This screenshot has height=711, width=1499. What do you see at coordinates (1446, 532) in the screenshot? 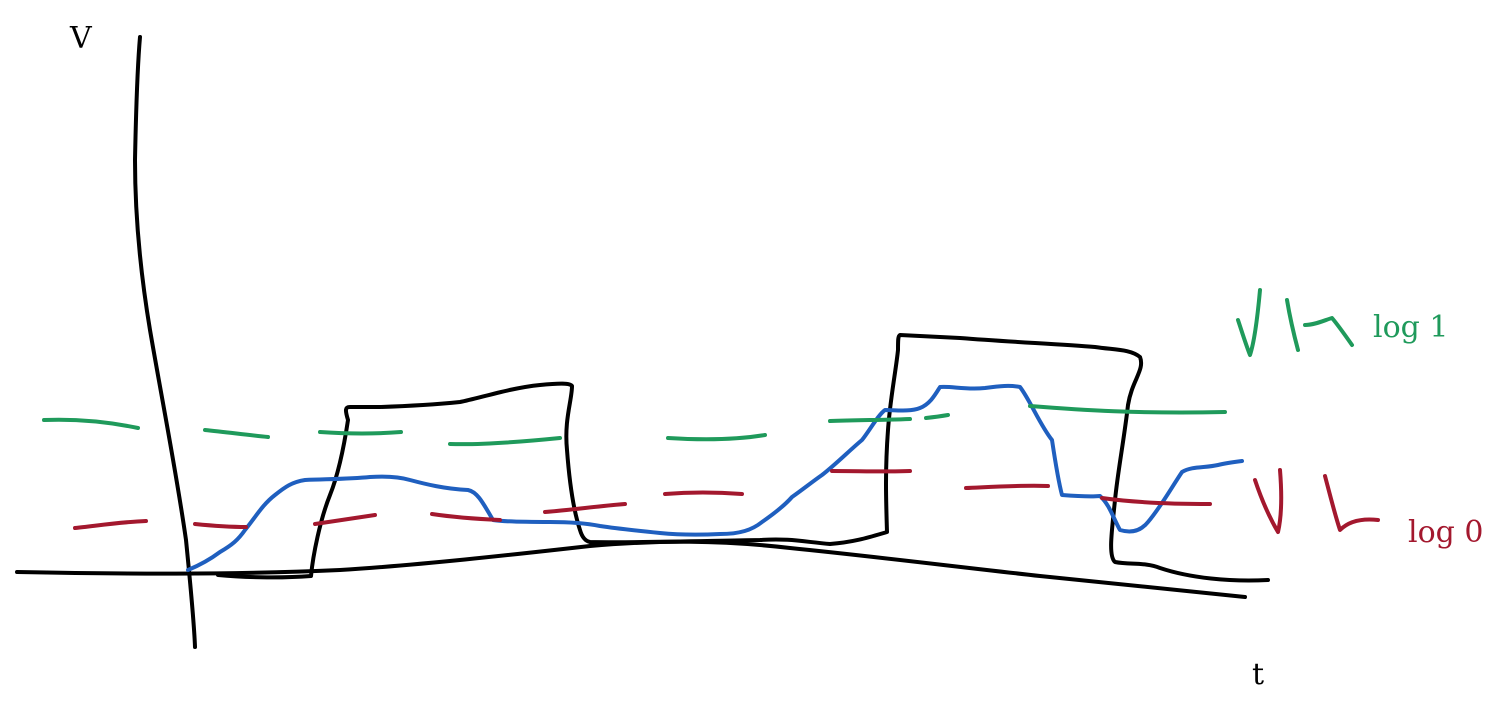
I see `low-threshold-label: log 0` at bounding box center [1446, 532].